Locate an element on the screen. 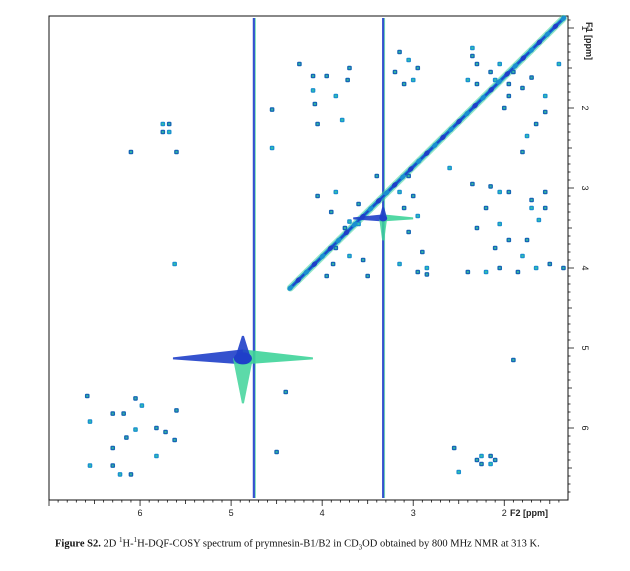 This screenshot has width=630, height=571. y-tick-label: 4 is located at coordinates (585, 267).